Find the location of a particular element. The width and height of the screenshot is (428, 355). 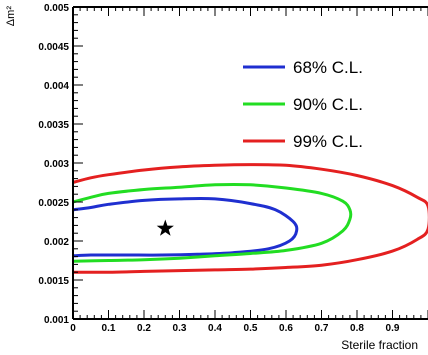

x-tick-label: 0.5 is located at coordinates (251, 328).